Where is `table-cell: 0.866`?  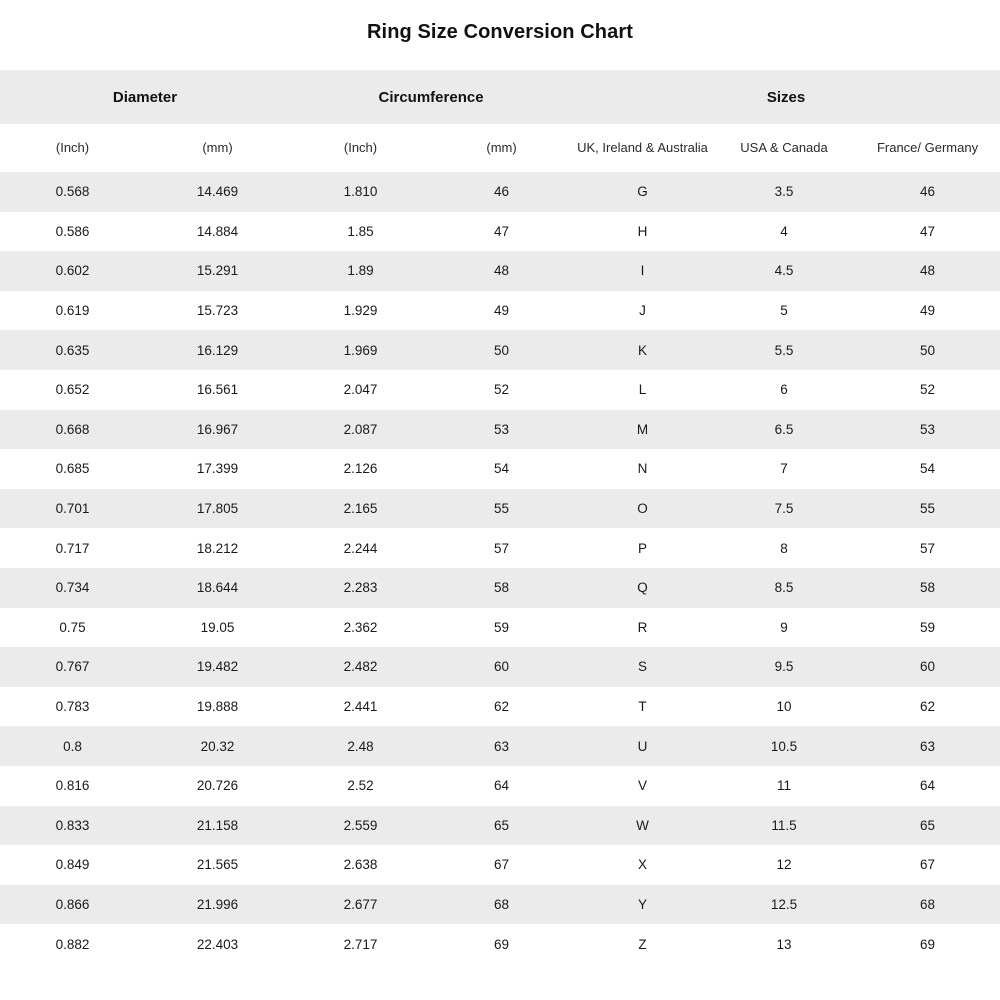 table-cell: 0.866 is located at coordinates (72, 904).